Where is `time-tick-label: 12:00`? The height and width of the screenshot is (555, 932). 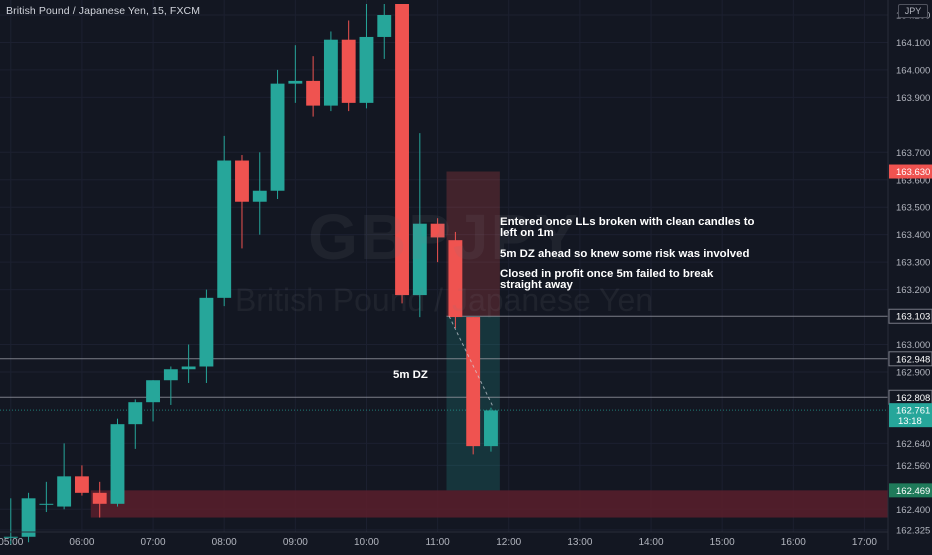
time-tick-label: 12:00 is located at coordinates (508, 542).